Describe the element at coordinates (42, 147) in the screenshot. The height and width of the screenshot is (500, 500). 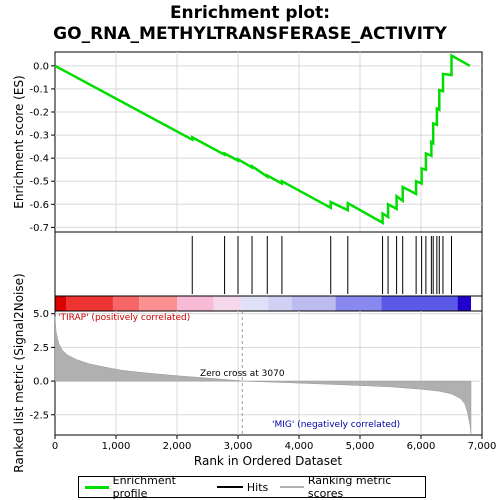
I see `es-y-ticks: 0.0 -0.1 -0.2 -0.3 -0.4 -0.5 -0.6 -0.7` at that location.